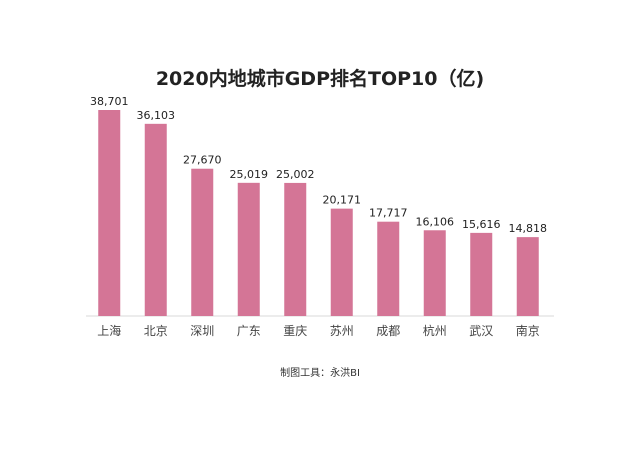 The image size is (640, 451). Describe the element at coordinates (342, 200) in the screenshot. I see `value-label: 20,171` at that location.